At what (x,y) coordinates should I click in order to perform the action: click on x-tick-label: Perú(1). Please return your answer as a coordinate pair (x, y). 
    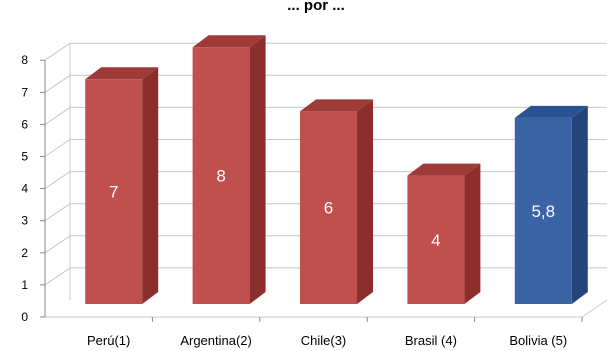
    Looking at the image, I should click on (108, 340).